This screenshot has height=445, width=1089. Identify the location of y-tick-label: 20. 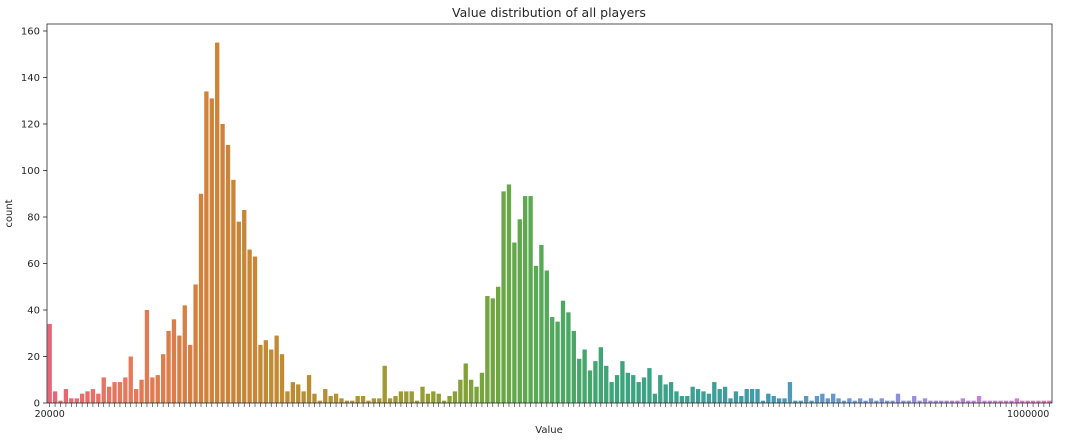
(33, 357).